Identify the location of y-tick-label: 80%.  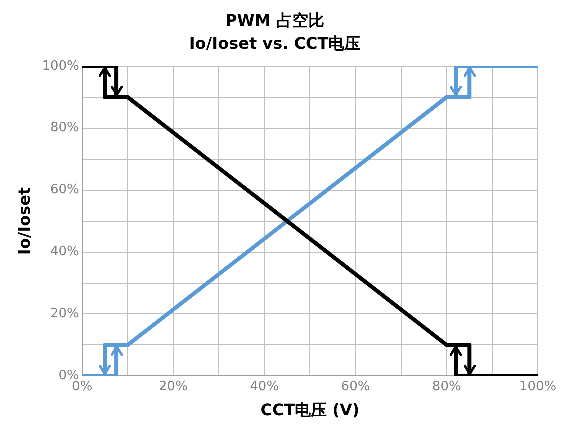
(65, 128).